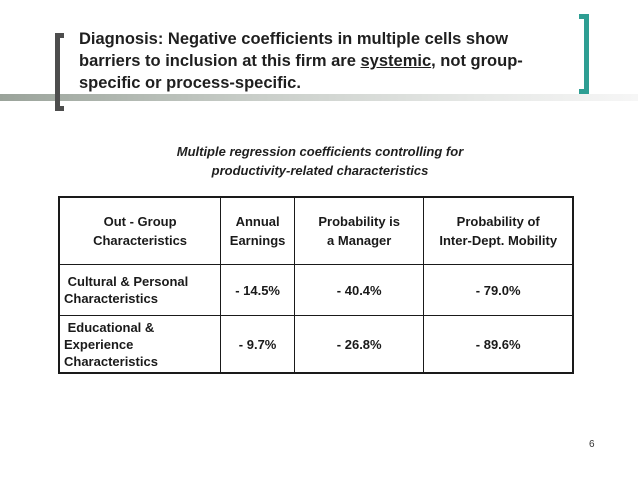 The height and width of the screenshot is (478, 638). Describe the element at coordinates (258, 290) in the screenshot. I see `cell-earnings: - 14.5%` at that location.